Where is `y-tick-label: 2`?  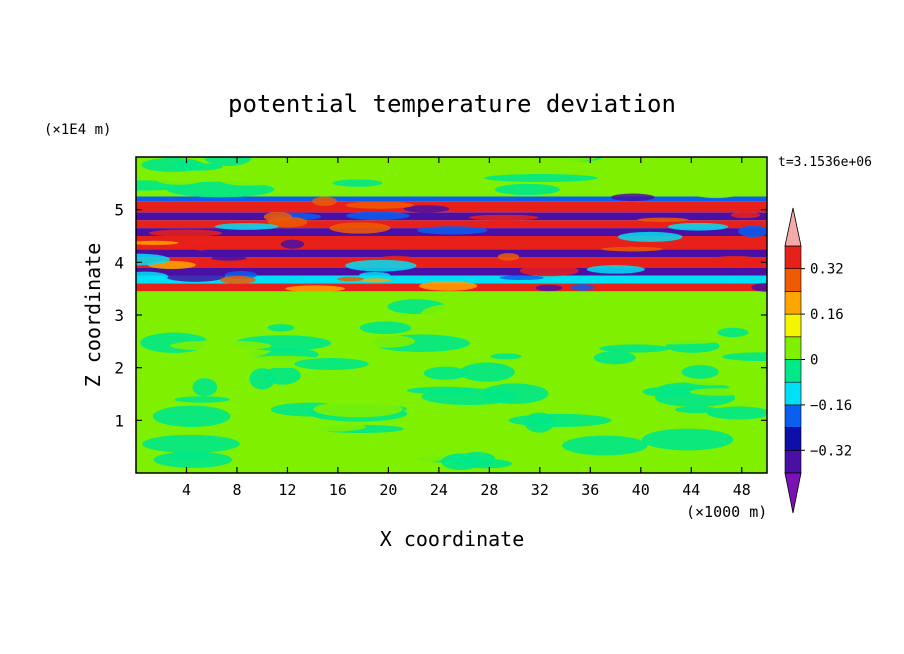 y-tick-label: 2 is located at coordinates (119, 368).